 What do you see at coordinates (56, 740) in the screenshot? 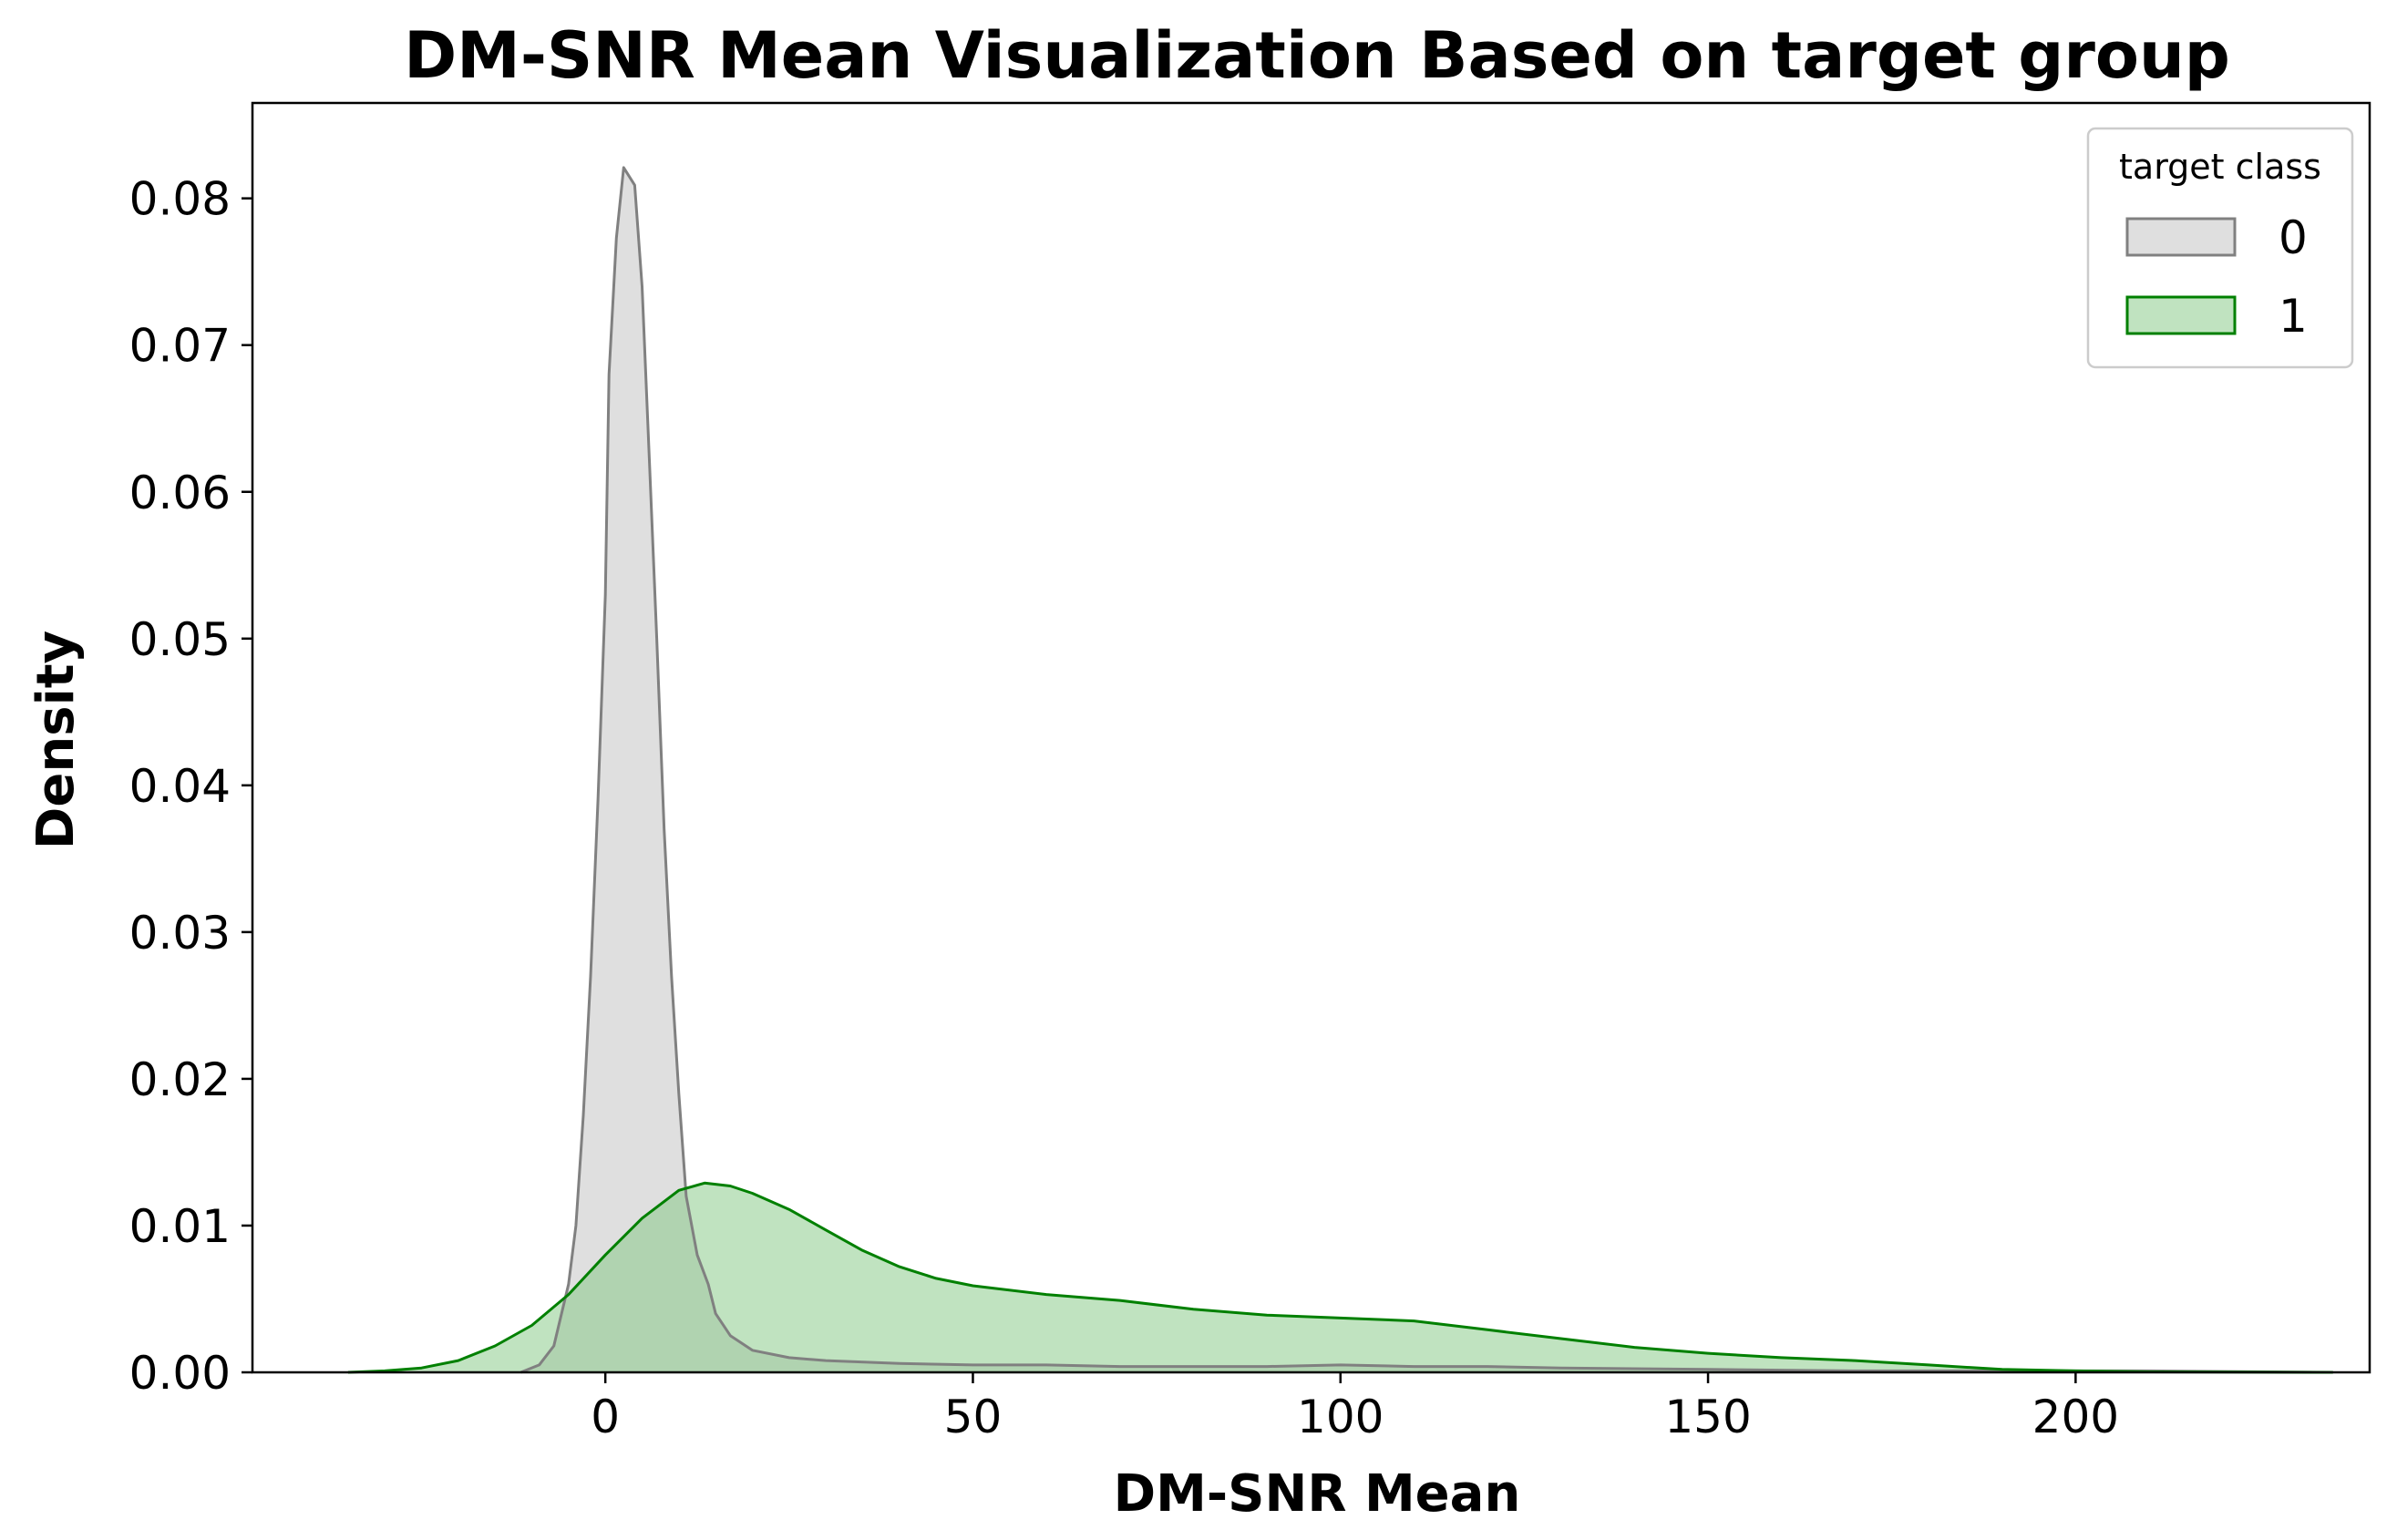
I see `y-axis-label: Density` at bounding box center [56, 740].